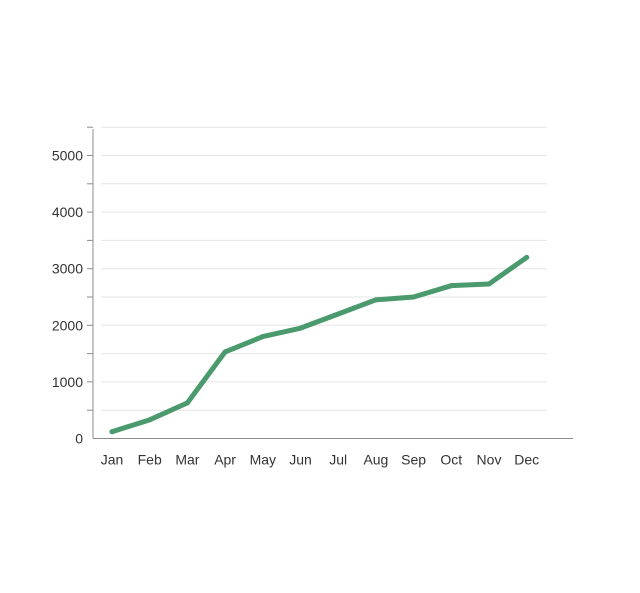 Image resolution: width=640 pixels, height=593 pixels. I want to click on y-tick-labels: 0 1000 2000 3000 4000 5000, so click(67, 297).